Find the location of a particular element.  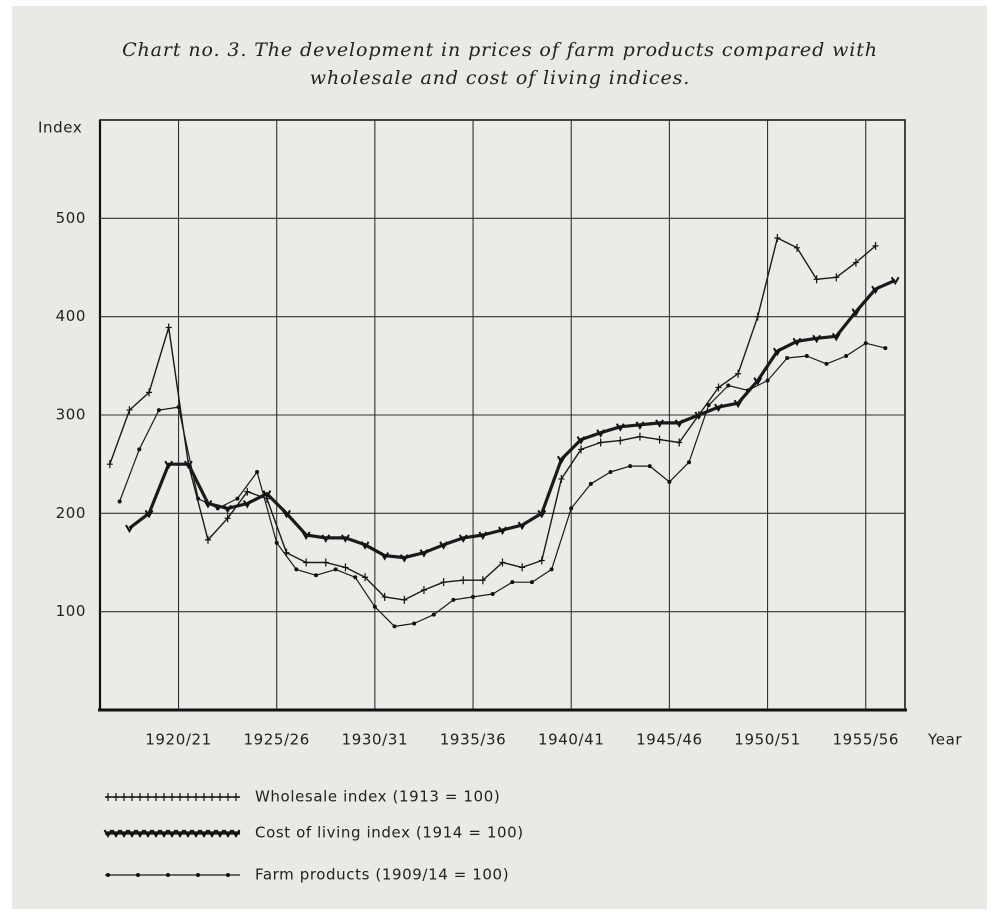

x-tick-label: 1935/36 is located at coordinates (473, 740).